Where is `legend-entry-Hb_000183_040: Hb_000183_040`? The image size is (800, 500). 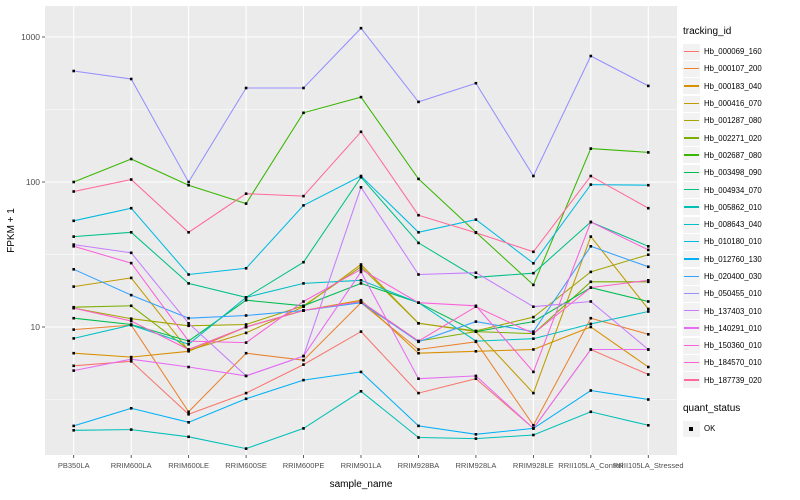
legend-entry-Hb_000183_040: Hb_000183_040 is located at coordinates (740, 86).